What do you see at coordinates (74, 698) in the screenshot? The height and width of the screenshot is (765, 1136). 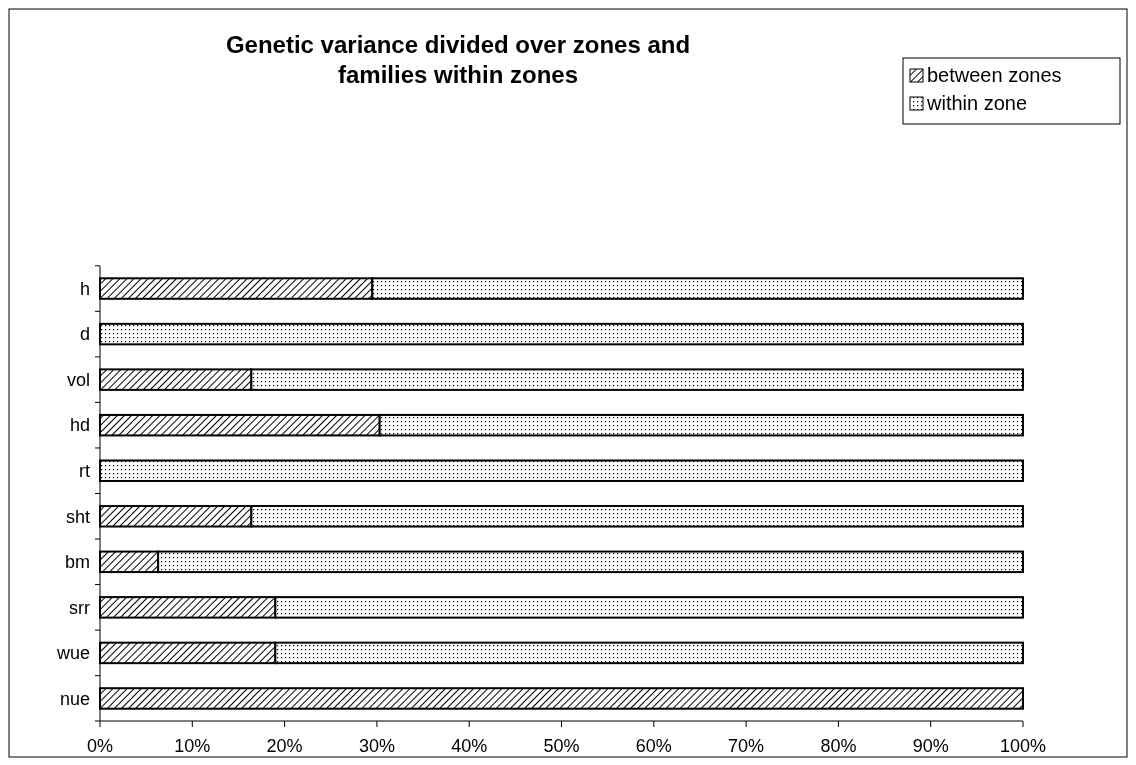 I see `y-tick-label: nue` at bounding box center [74, 698].